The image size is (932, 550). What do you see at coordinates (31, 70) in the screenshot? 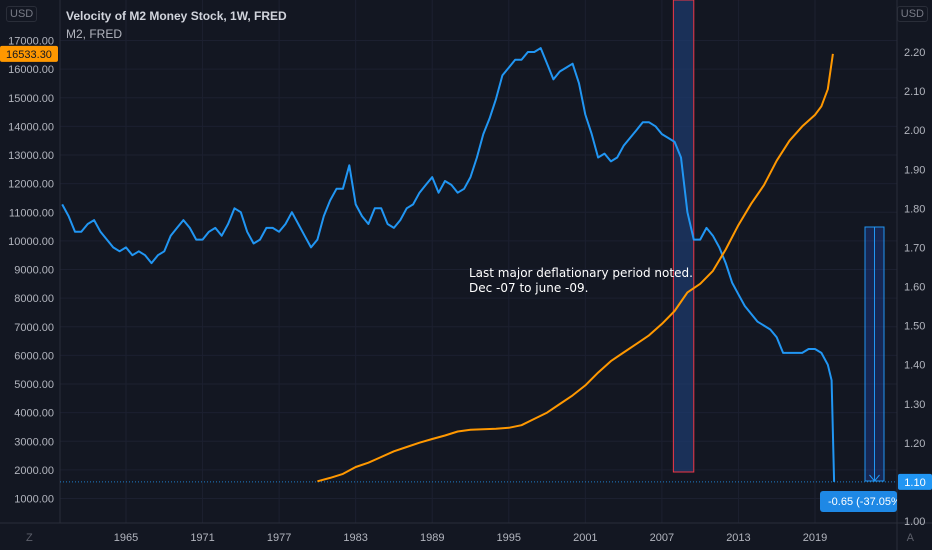
I see `left-axis-tick-label: 16000.00` at bounding box center [31, 70].